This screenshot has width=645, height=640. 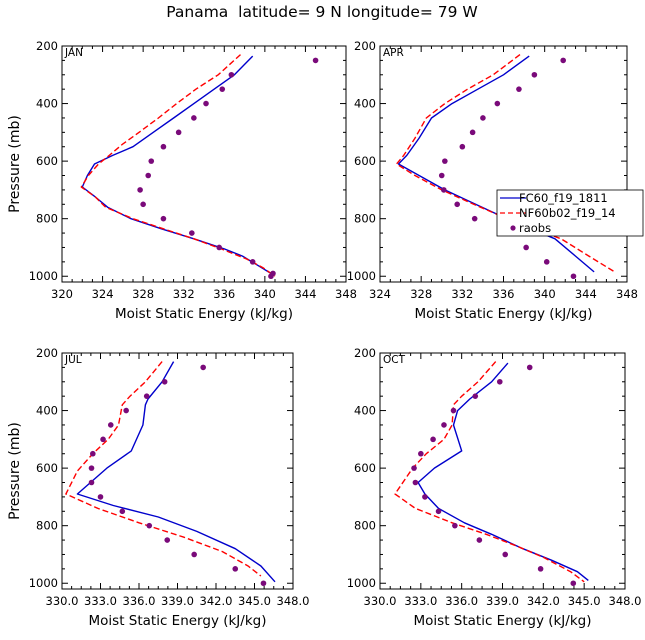 I want to click on legend-label: NF60b02_f19_14, so click(x=567, y=213).